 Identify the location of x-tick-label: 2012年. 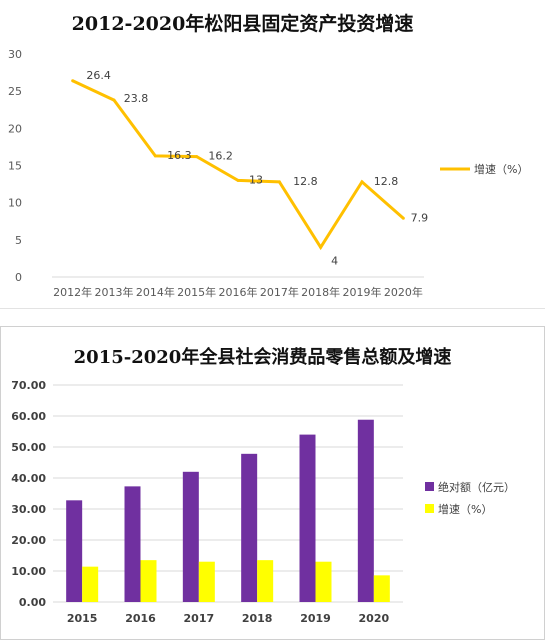
(72, 292).